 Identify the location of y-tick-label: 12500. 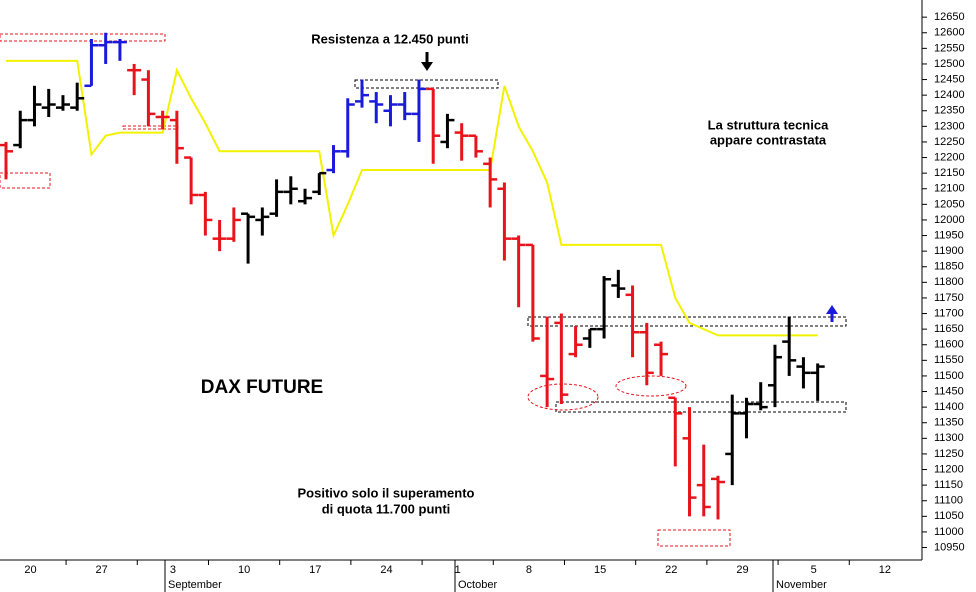
(949, 64).